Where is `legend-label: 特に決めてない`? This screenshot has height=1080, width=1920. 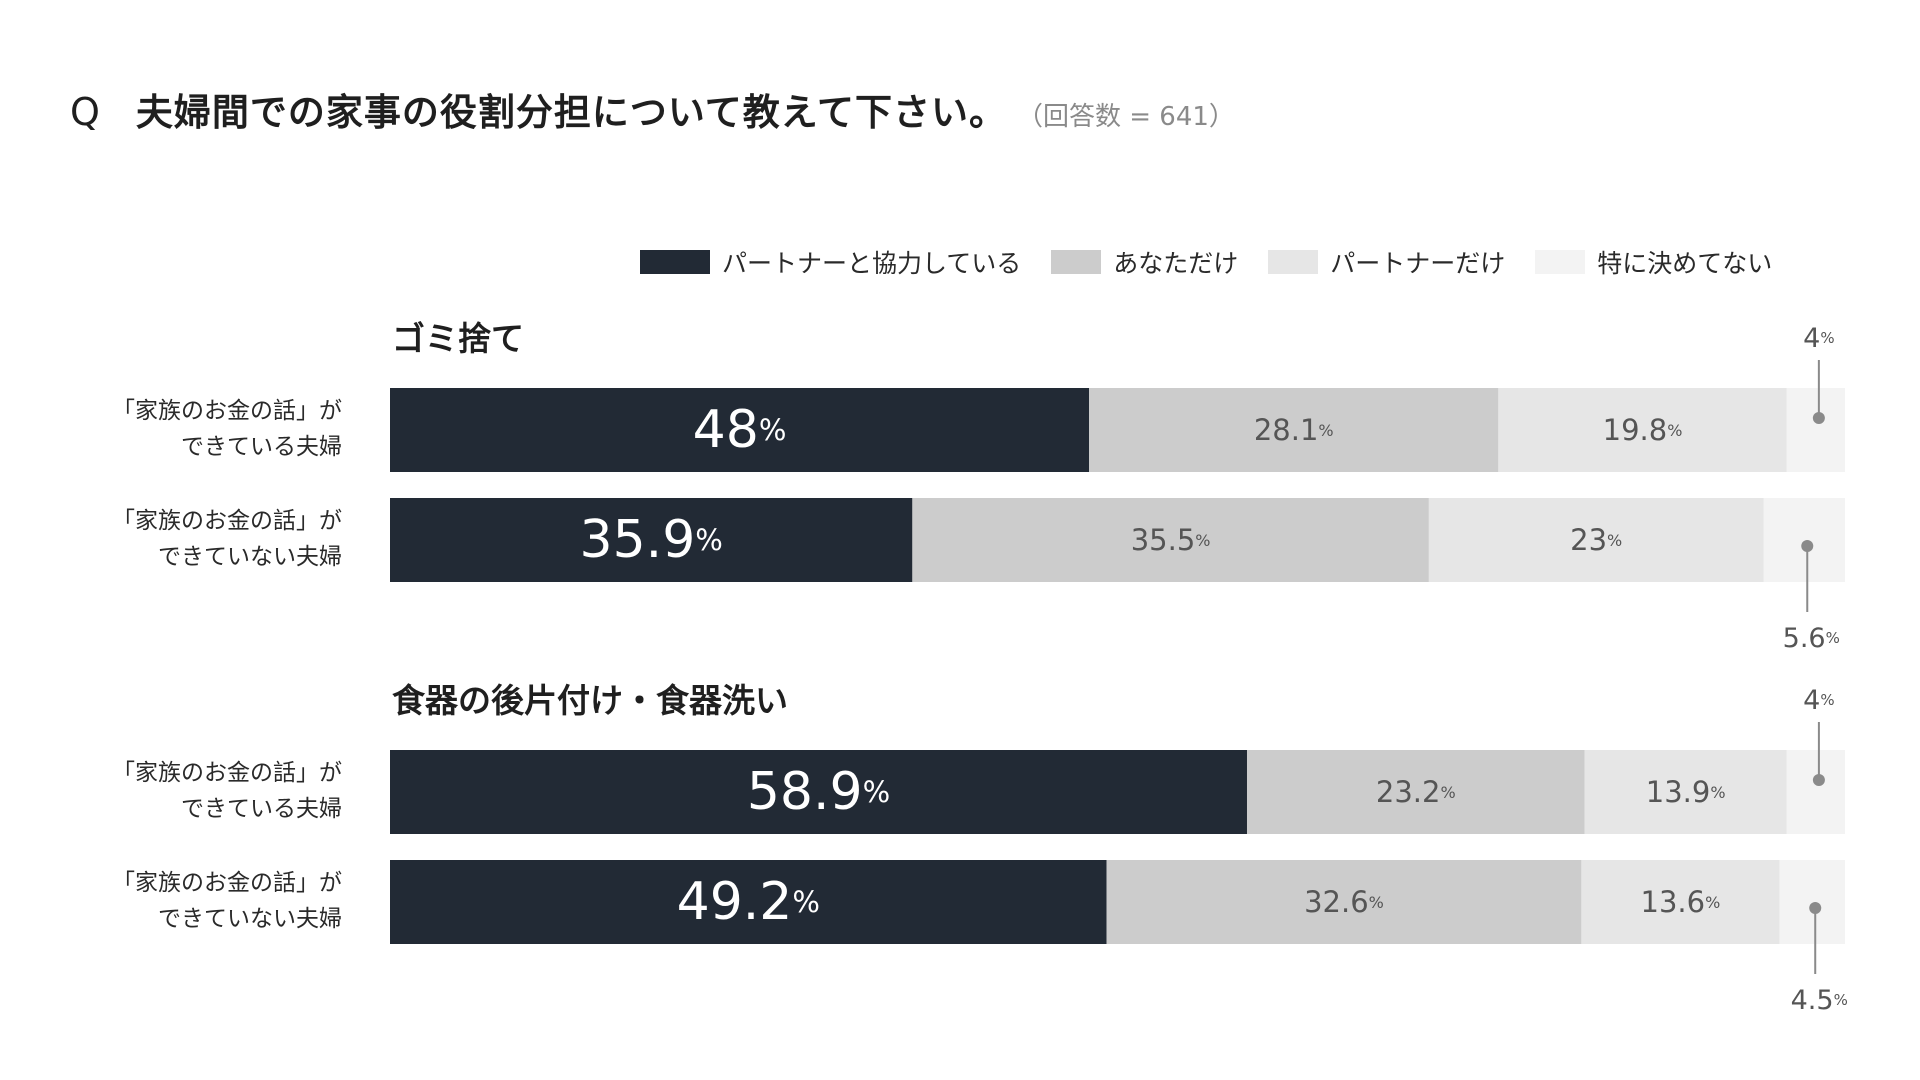
legend-label: 特に決めてない is located at coordinates (1685, 263).